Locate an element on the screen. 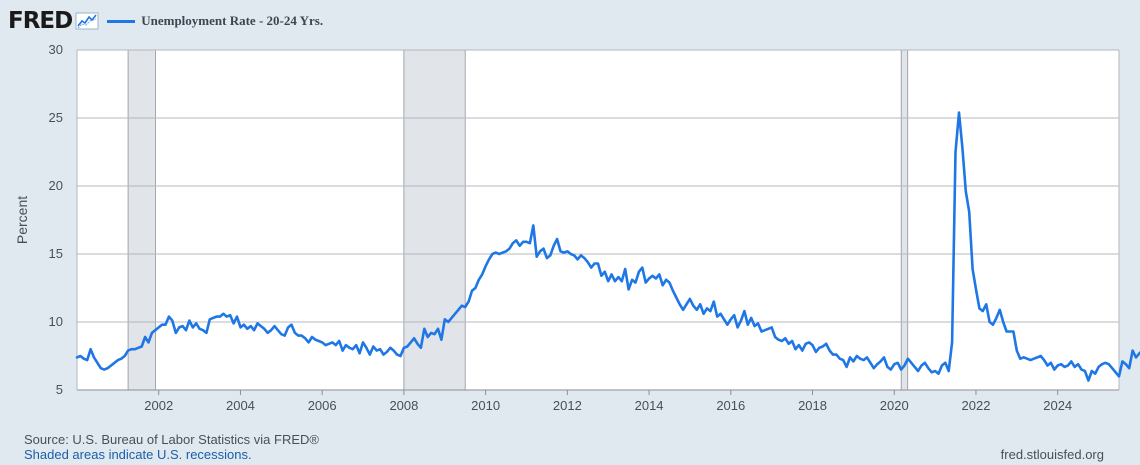  y-tick-label: 5 is located at coordinates (59, 389).